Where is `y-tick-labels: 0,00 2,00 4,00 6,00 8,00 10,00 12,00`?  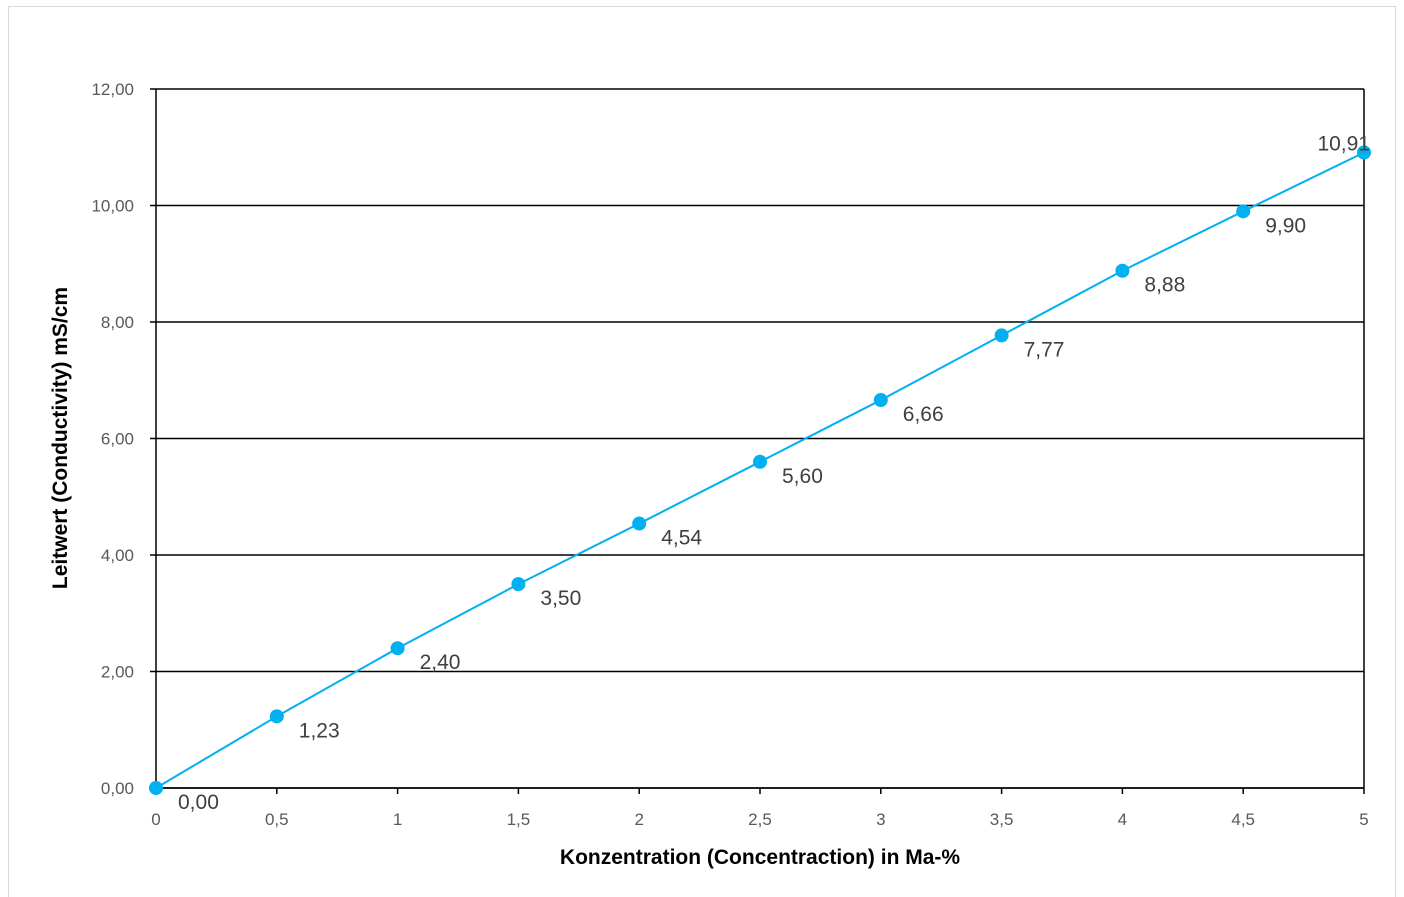 y-tick-labels: 0,00 2,00 4,00 6,00 8,00 10,00 12,00 is located at coordinates (112, 439).